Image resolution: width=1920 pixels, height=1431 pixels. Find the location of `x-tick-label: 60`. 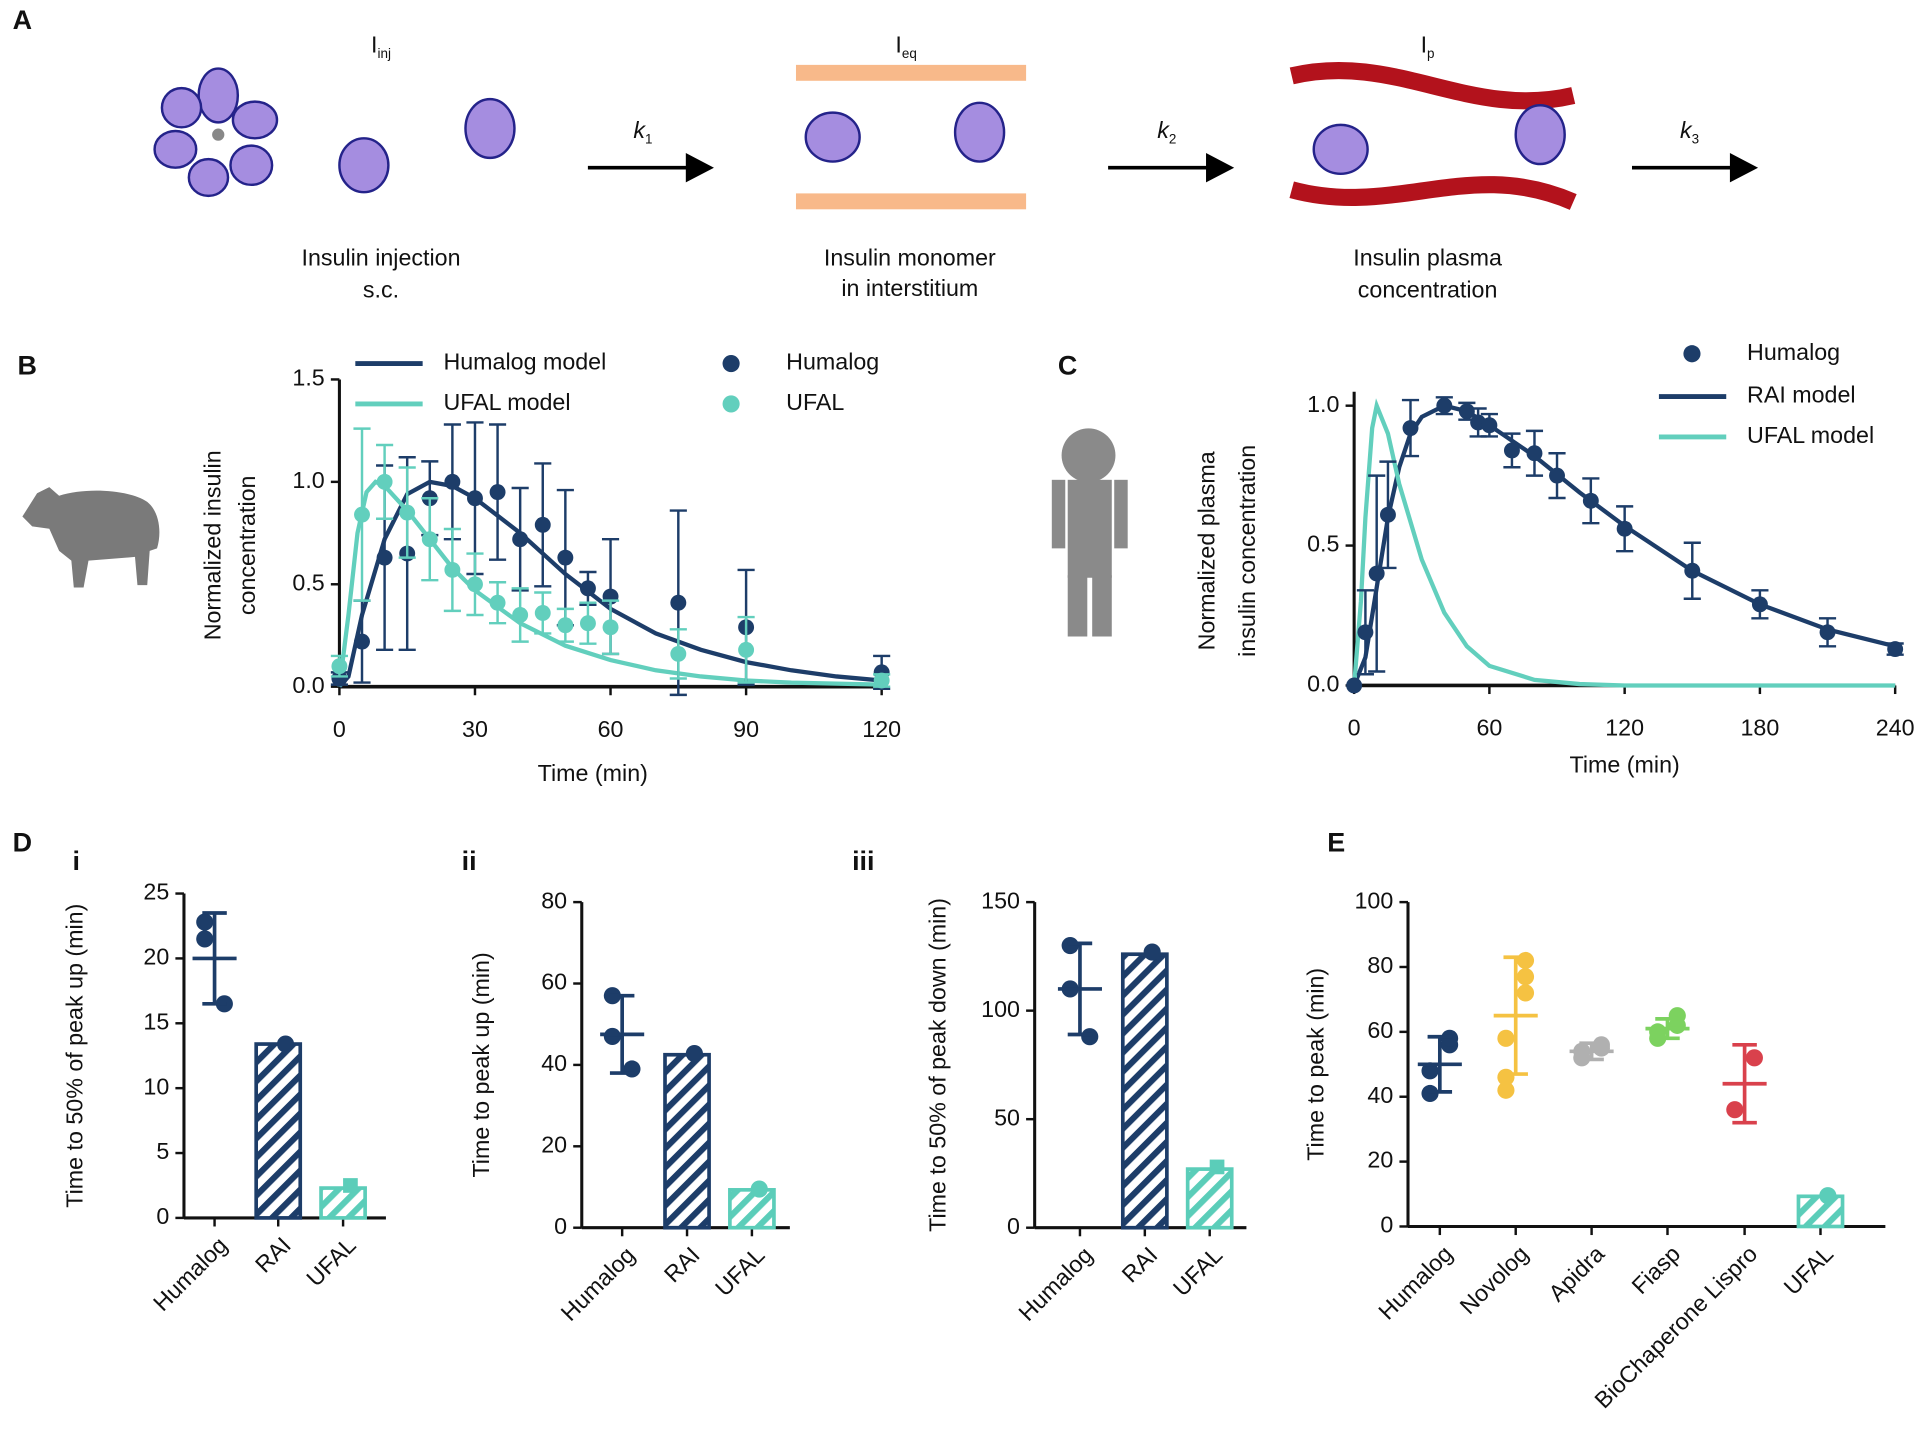

x-tick-label: 60 is located at coordinates (1489, 728).